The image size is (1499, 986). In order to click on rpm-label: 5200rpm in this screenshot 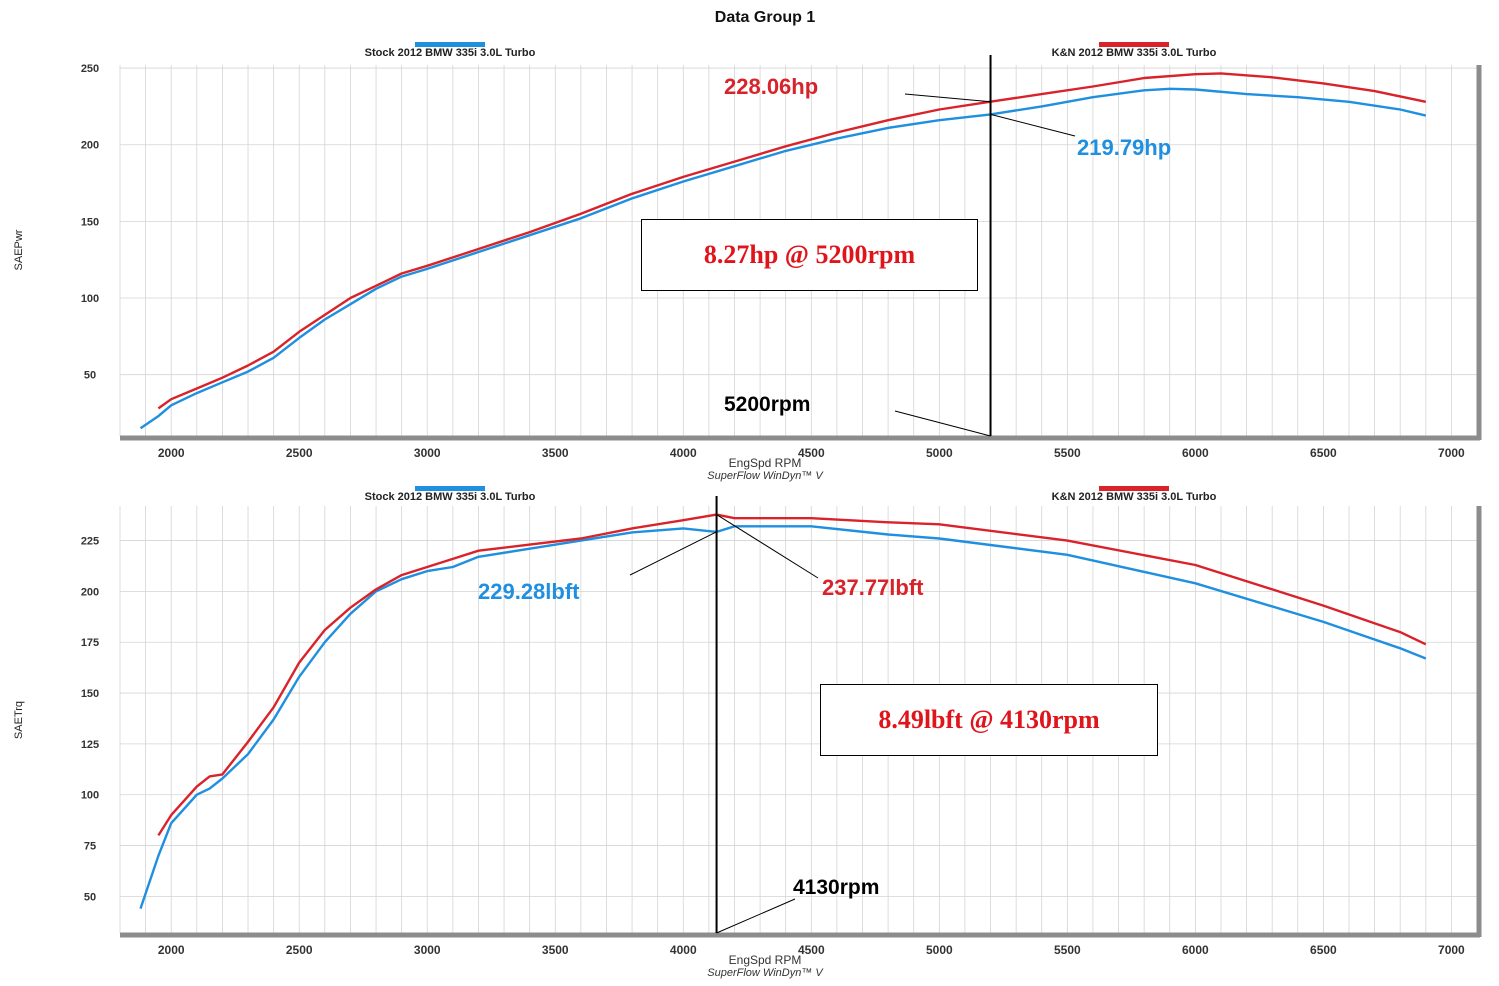, I will do `click(767, 404)`.